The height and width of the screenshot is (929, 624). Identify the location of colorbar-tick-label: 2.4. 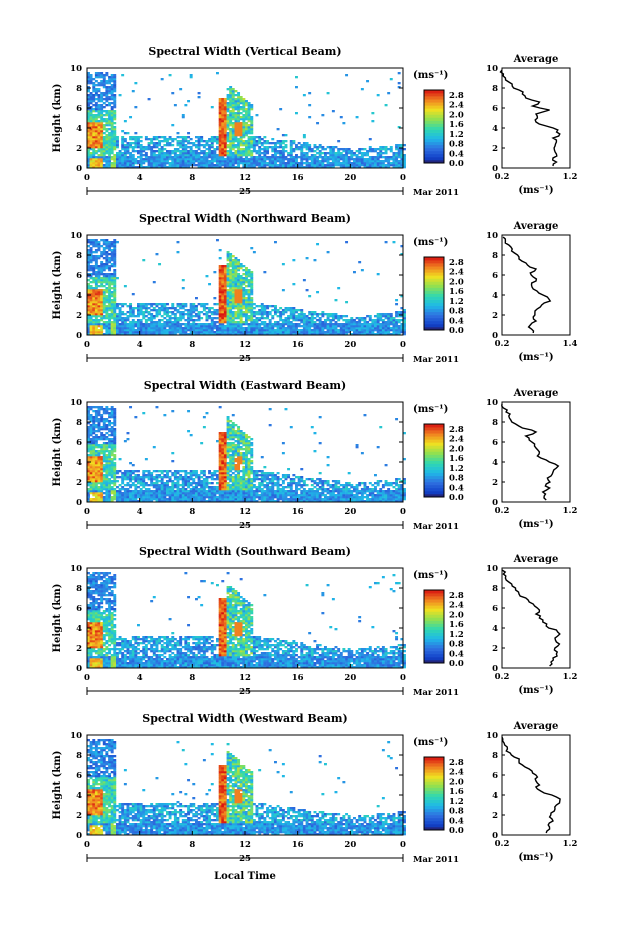
(456, 106).